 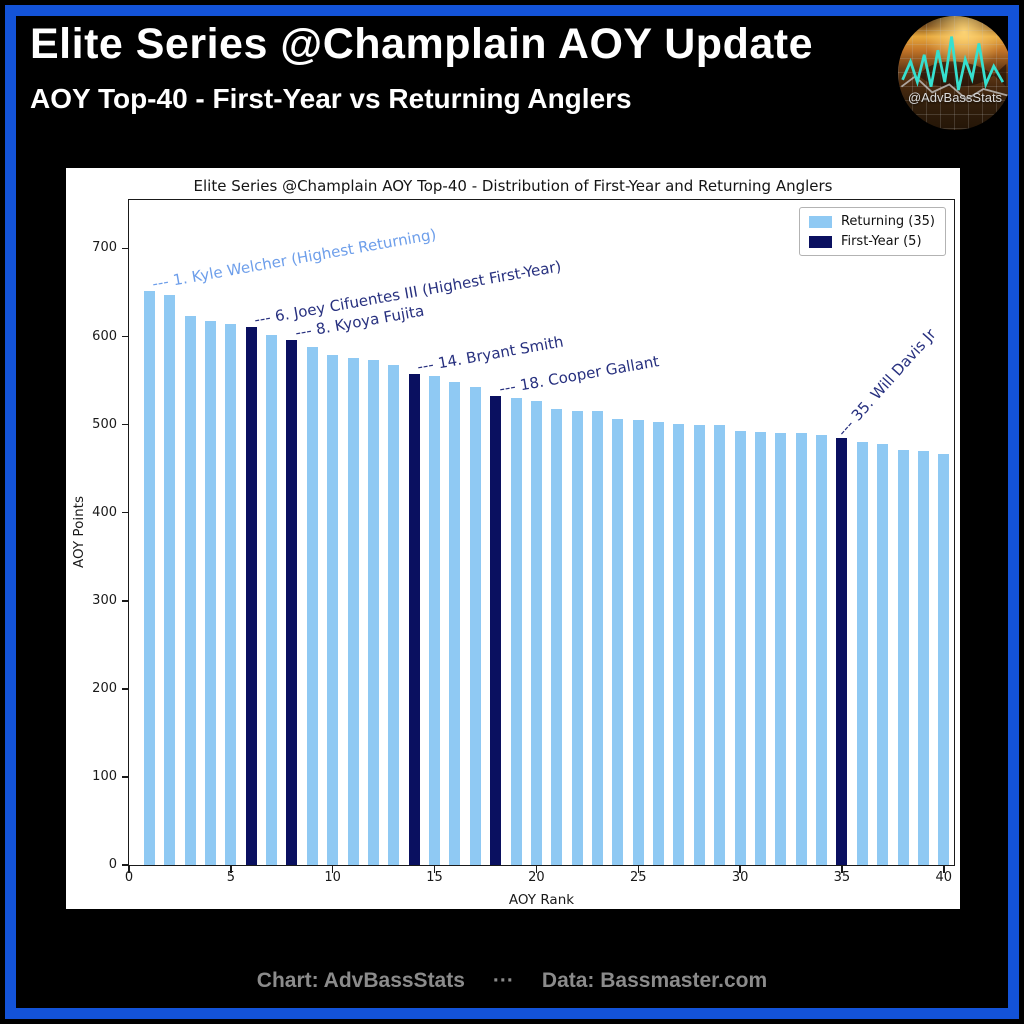 What do you see at coordinates (881, 241) in the screenshot?
I see `legend-label: First-Year (5)` at bounding box center [881, 241].